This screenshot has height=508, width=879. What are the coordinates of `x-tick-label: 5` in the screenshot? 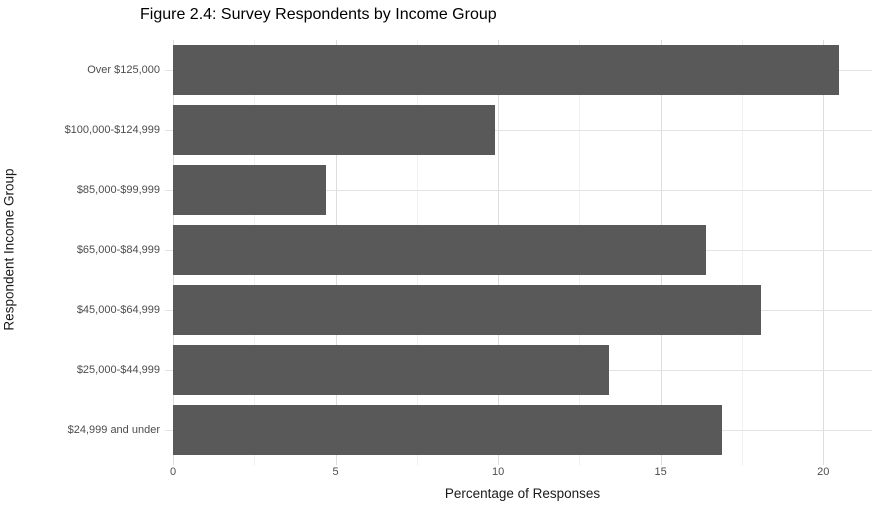 It's located at (335, 472).